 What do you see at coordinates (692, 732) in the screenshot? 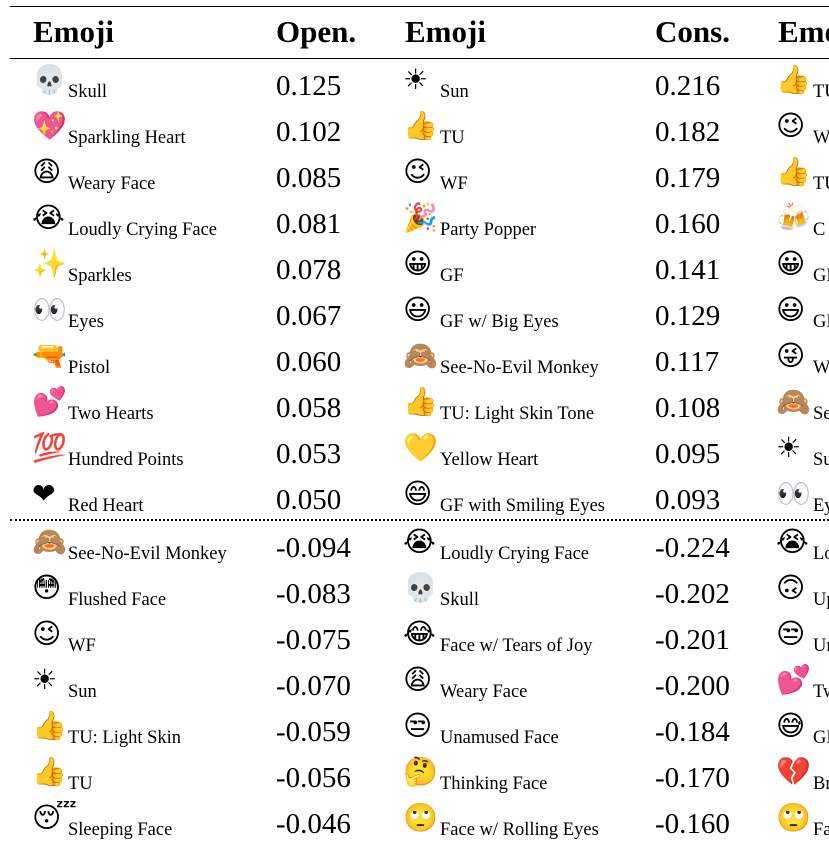
I see `correlation-value: -0.184` at bounding box center [692, 732].